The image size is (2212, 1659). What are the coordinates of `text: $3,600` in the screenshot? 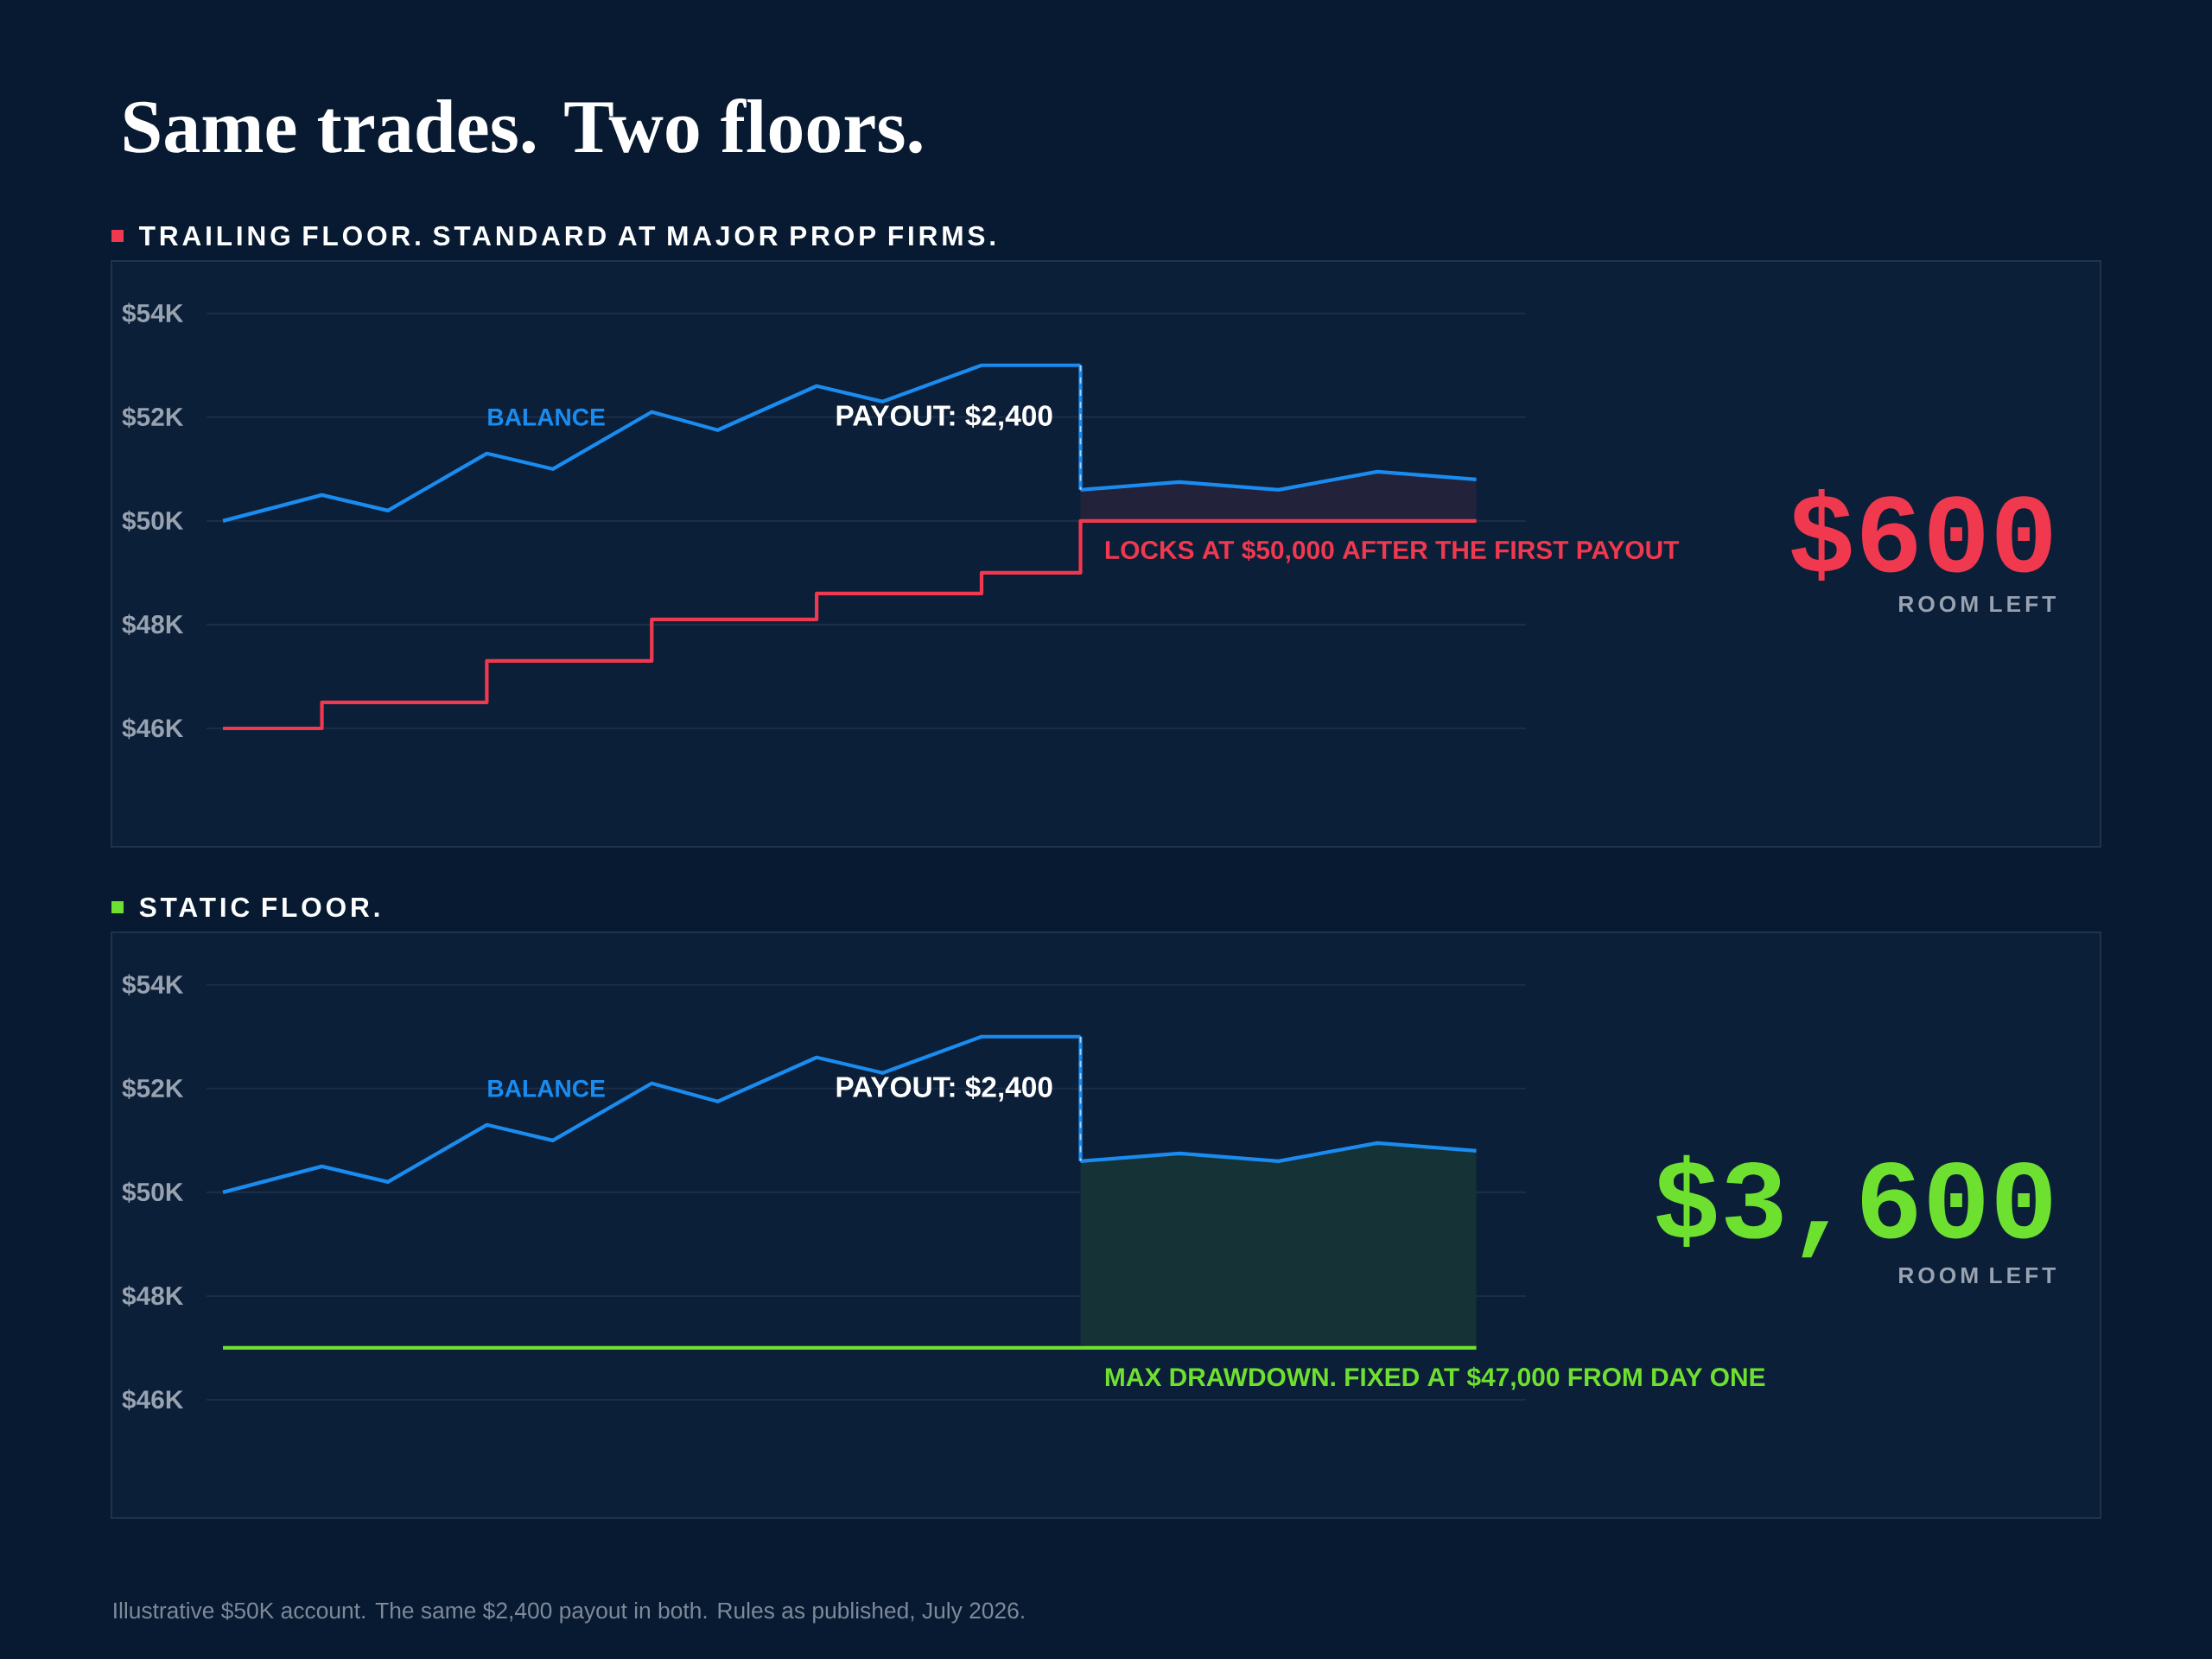 It's located at (1854, 1206).